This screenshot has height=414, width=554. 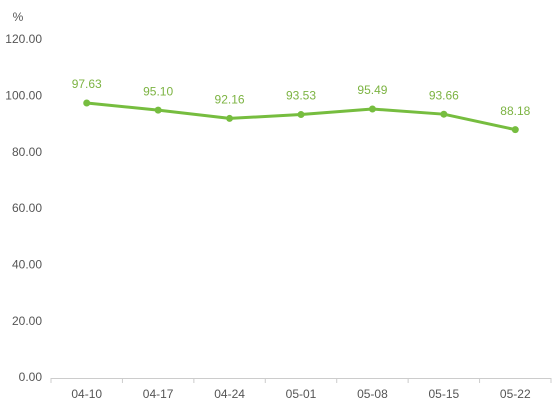 I want to click on y-tick-label: 60.00, so click(x=27, y=208).